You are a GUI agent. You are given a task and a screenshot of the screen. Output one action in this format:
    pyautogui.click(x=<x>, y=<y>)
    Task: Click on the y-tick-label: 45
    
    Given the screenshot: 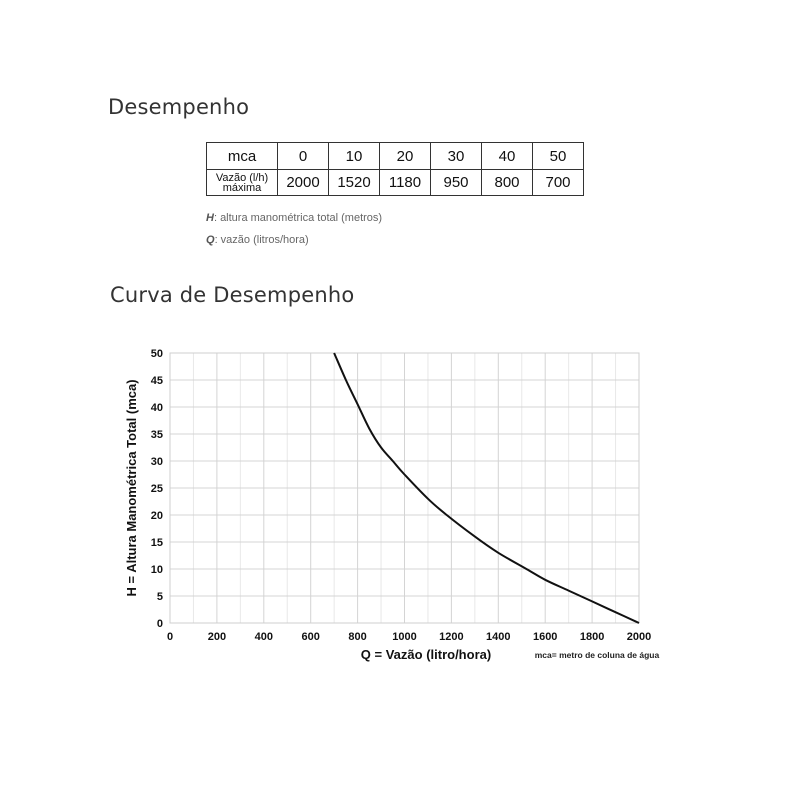 What is the action you would take?
    pyautogui.click(x=157, y=381)
    